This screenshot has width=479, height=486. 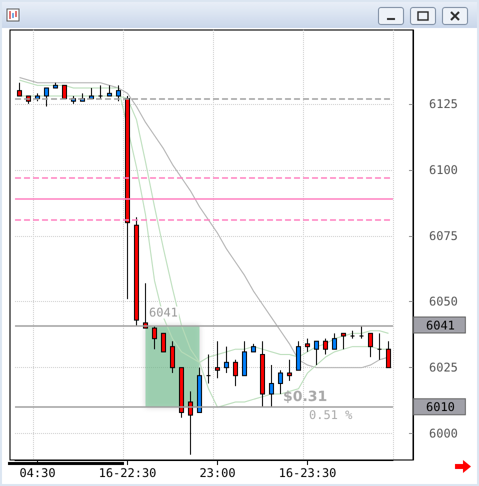 I want to click on ref-line-label: 6041, so click(x=440, y=325).